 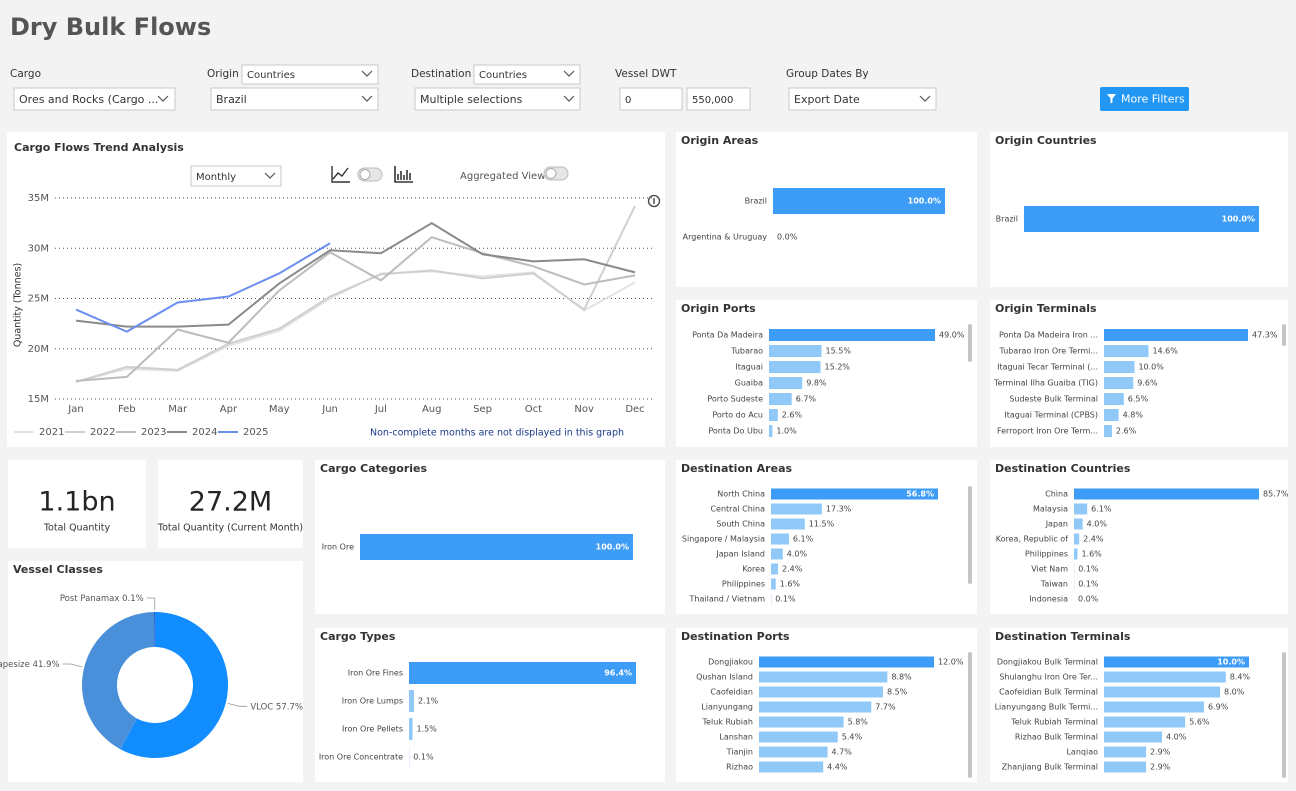 I want to click on value-label: 1.0%, so click(x=786, y=431).